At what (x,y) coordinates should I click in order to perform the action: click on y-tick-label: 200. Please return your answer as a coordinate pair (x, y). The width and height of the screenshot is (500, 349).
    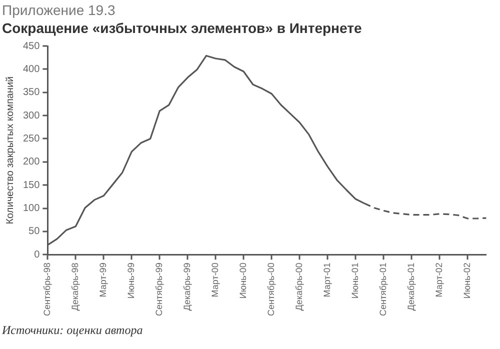
    Looking at the image, I should click on (31, 162).